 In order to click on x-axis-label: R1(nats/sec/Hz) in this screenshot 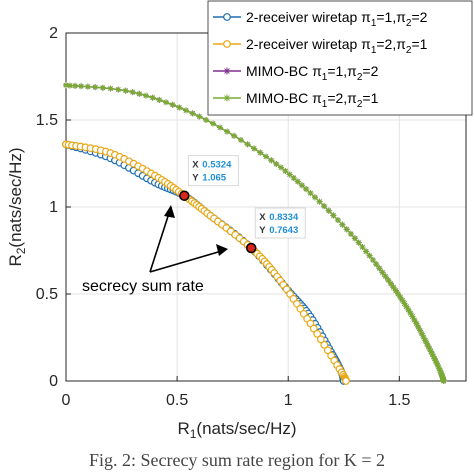, I will do `click(236, 430)`.